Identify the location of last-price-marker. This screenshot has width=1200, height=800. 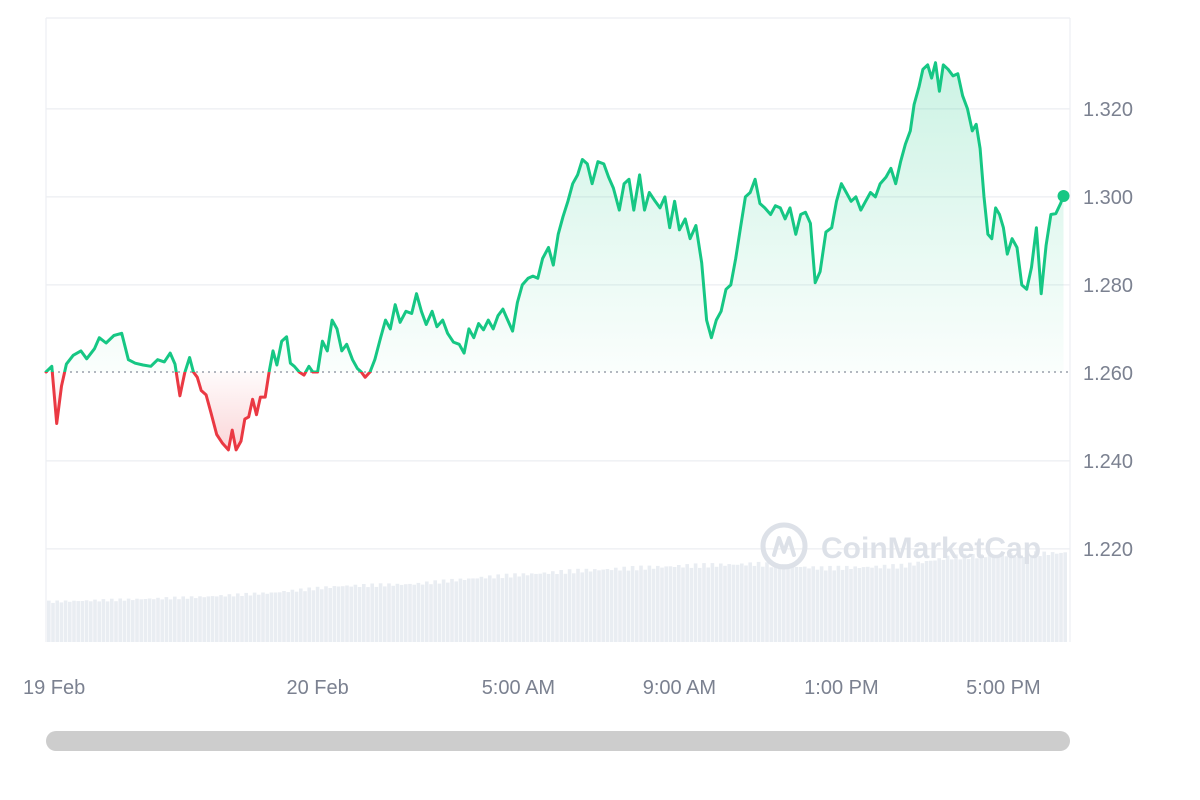
(1063, 196).